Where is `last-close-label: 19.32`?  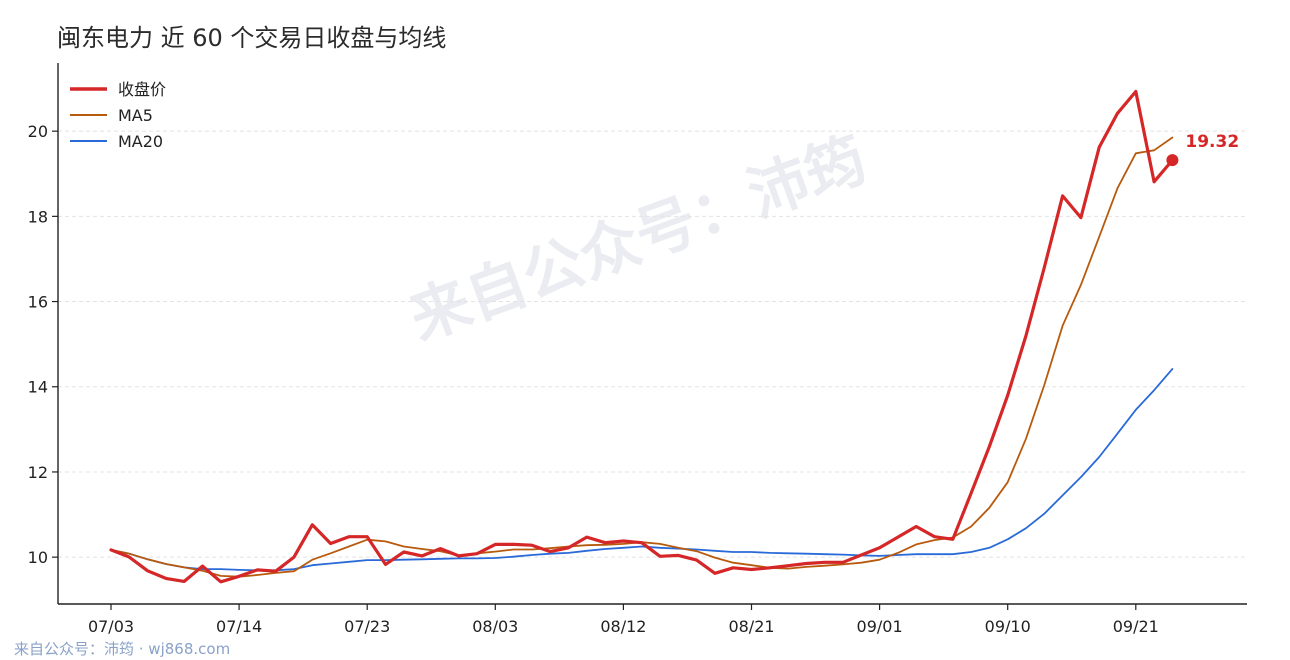
last-close-label: 19.32 is located at coordinates (1212, 142).